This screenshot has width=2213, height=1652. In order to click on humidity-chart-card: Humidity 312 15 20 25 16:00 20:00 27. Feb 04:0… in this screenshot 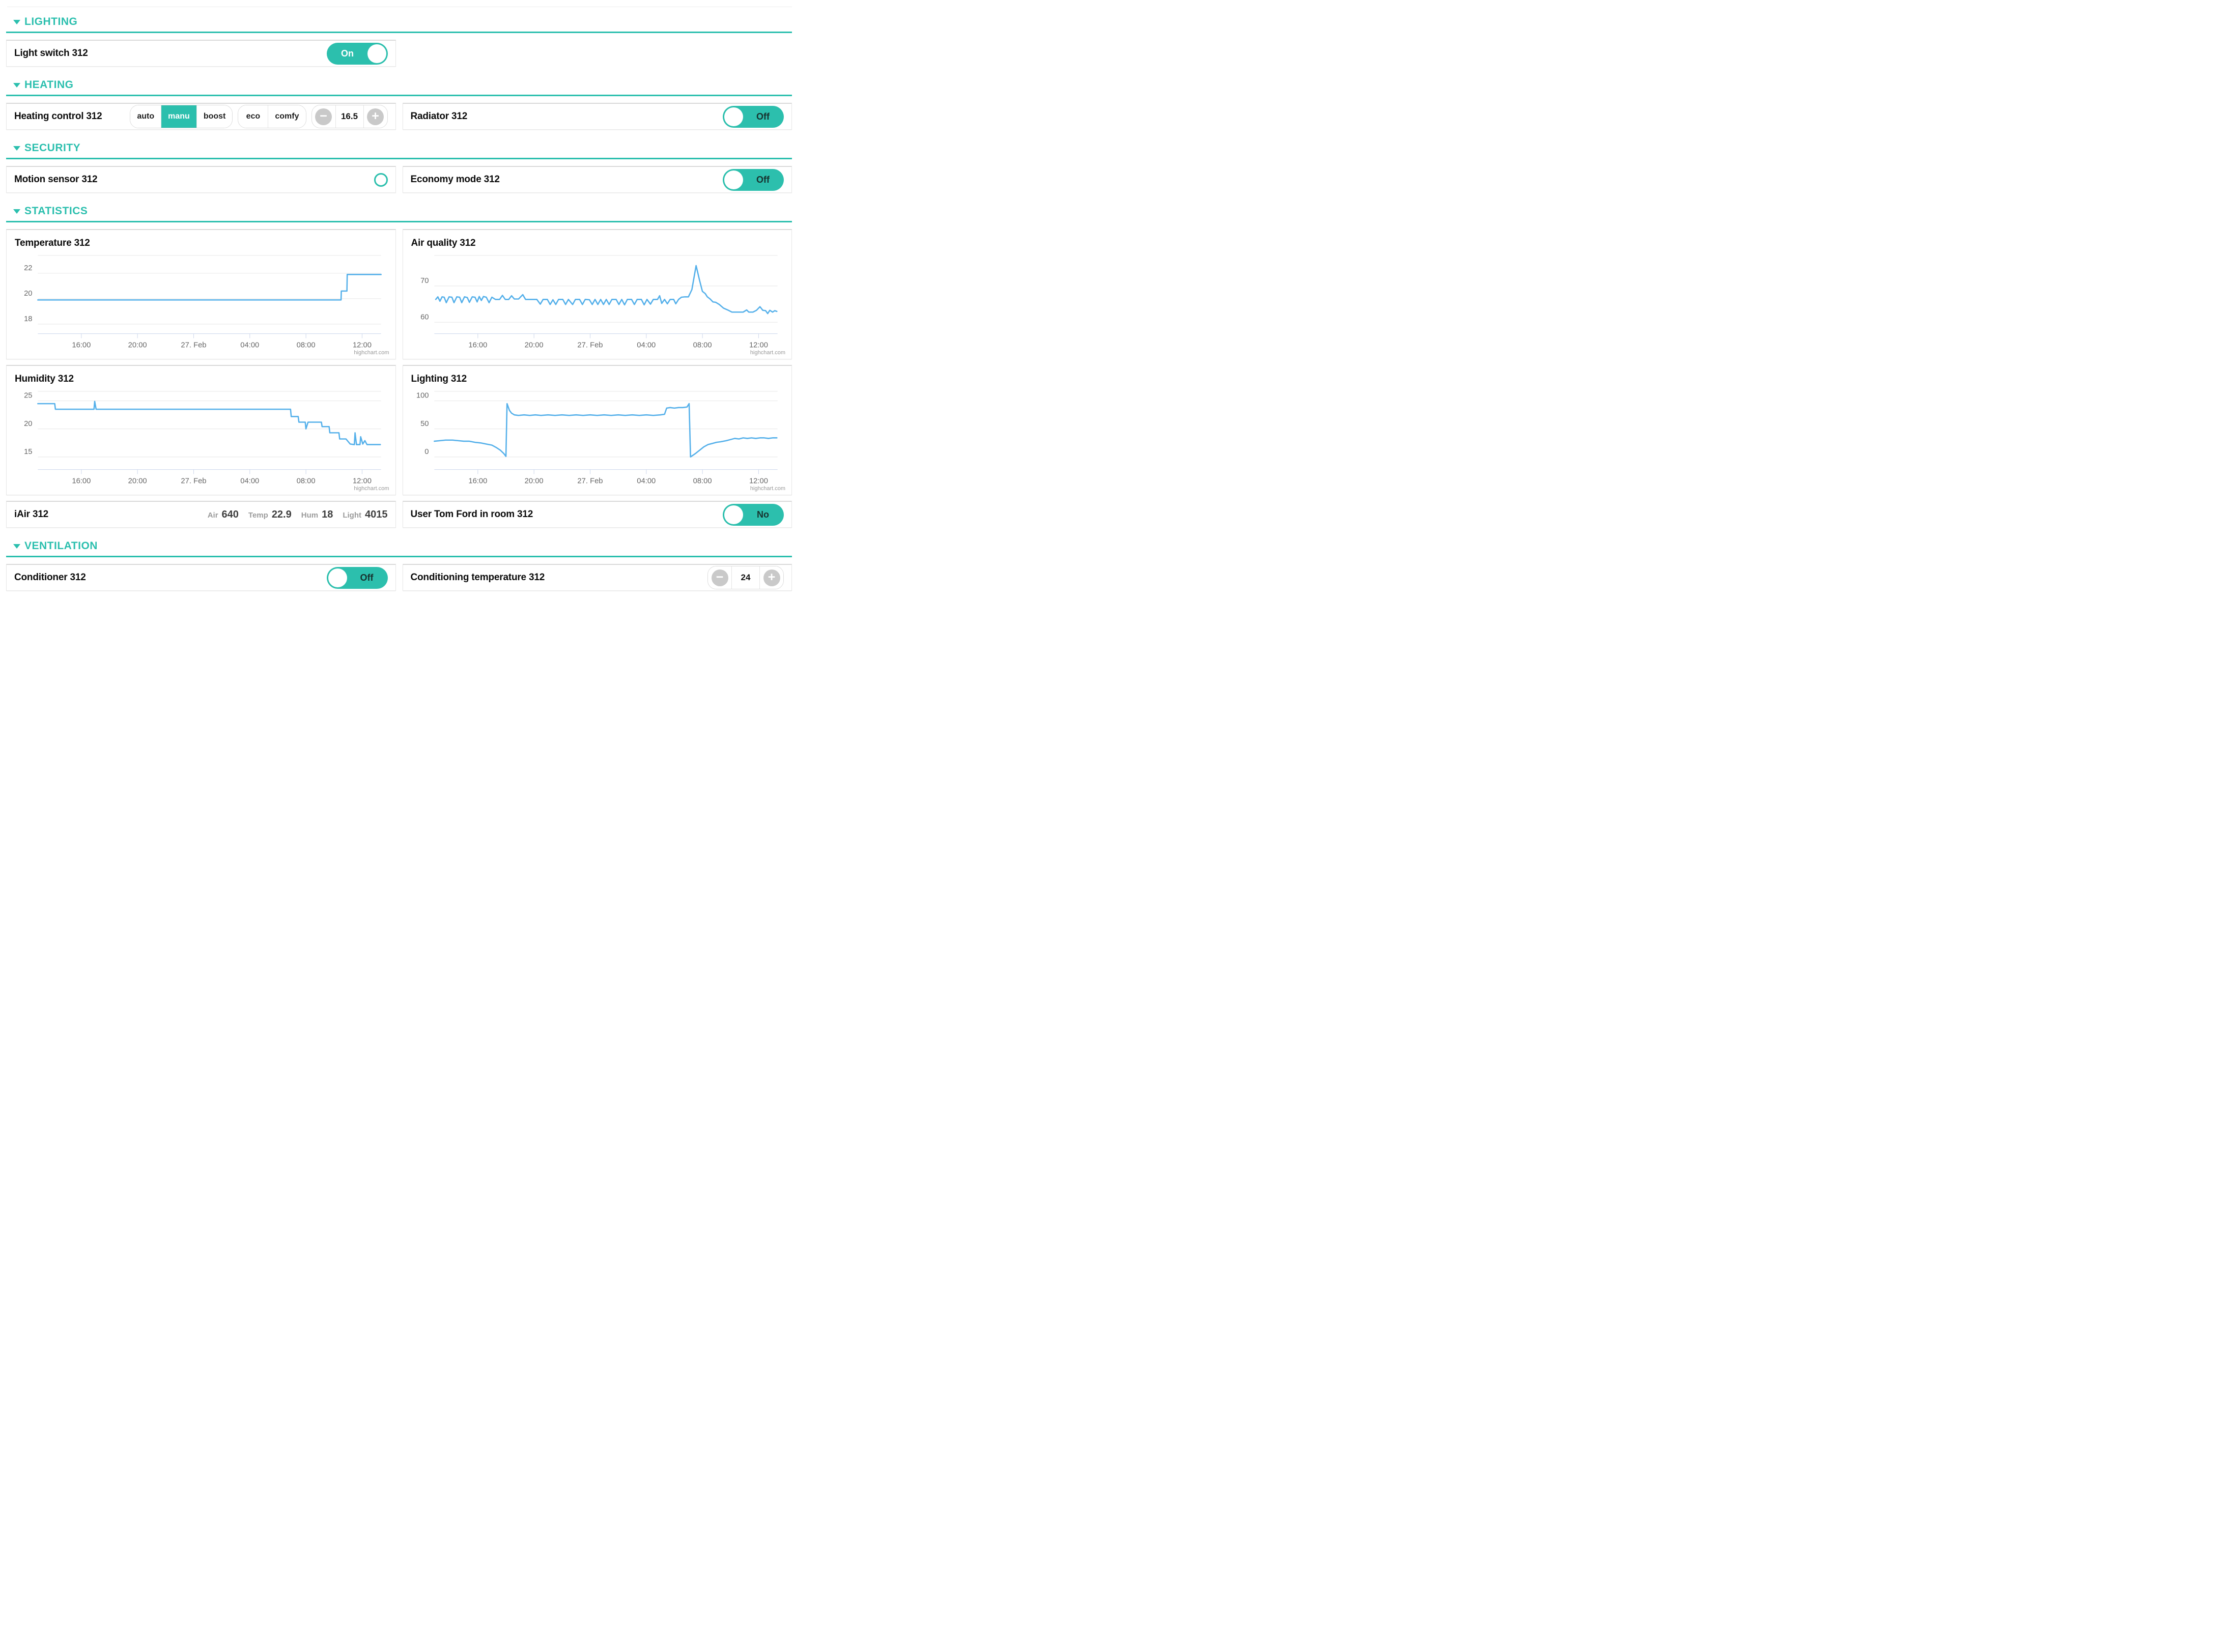, I will do `click(201, 430)`.